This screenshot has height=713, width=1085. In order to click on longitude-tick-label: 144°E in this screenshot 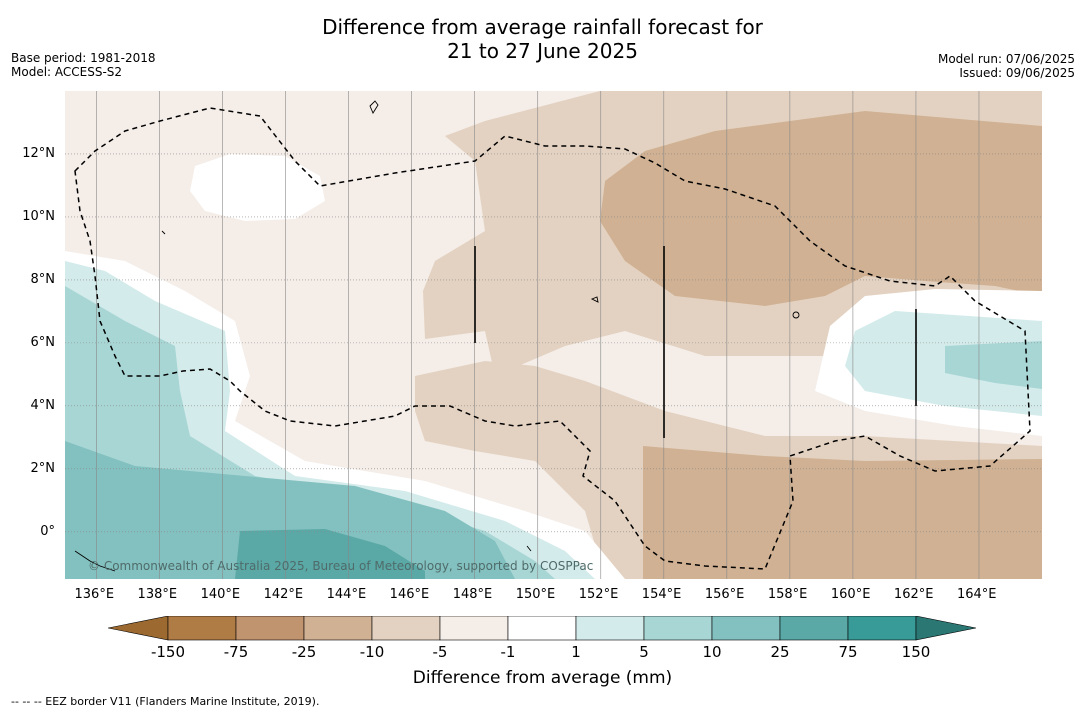, I will do `click(346, 594)`.